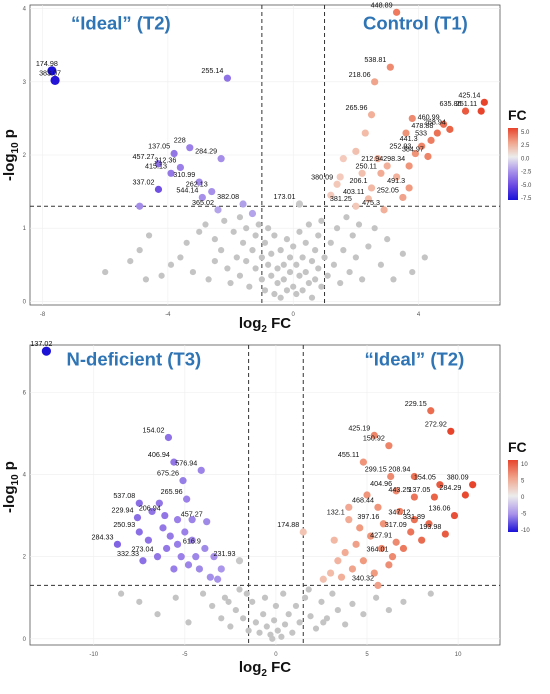 Image resolution: width=550 pixels, height=694 pixels. What do you see at coordinates (353, 191) in the screenshot?
I see `point-label: 403.11` at bounding box center [353, 191].